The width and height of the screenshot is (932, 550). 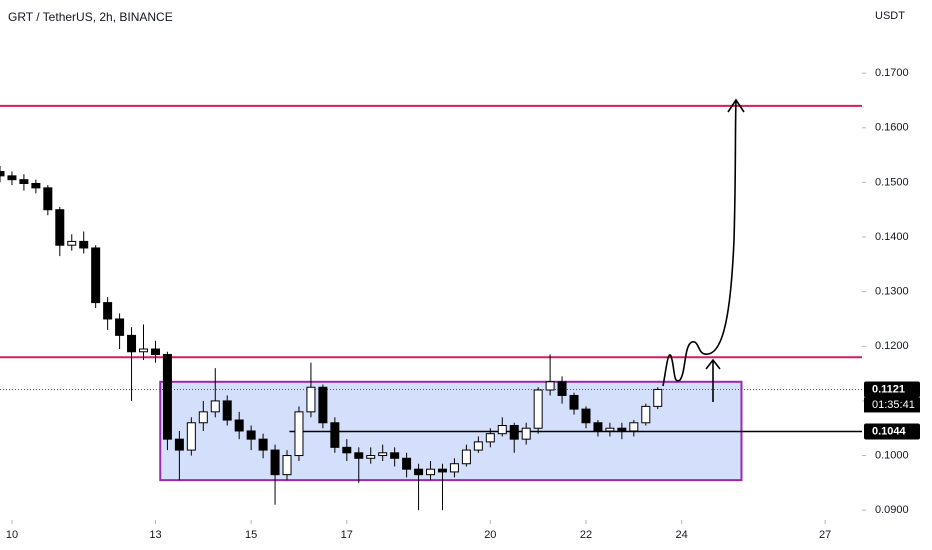 I want to click on y-tick-label: 0.1700, so click(x=892, y=73).